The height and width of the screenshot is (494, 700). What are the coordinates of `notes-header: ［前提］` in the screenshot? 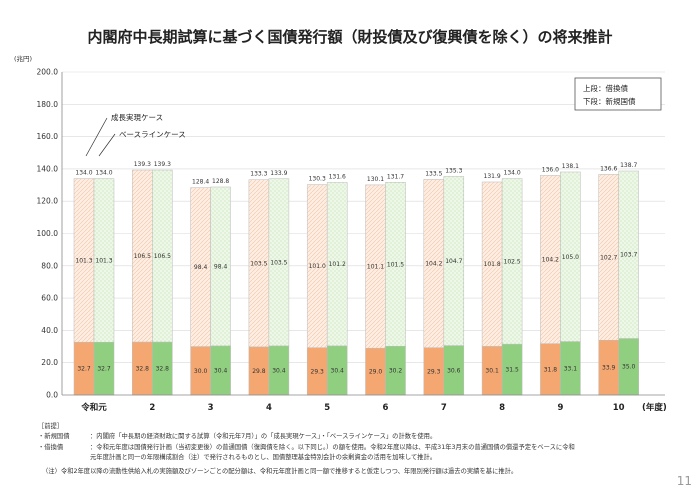 It's located at (51, 426).